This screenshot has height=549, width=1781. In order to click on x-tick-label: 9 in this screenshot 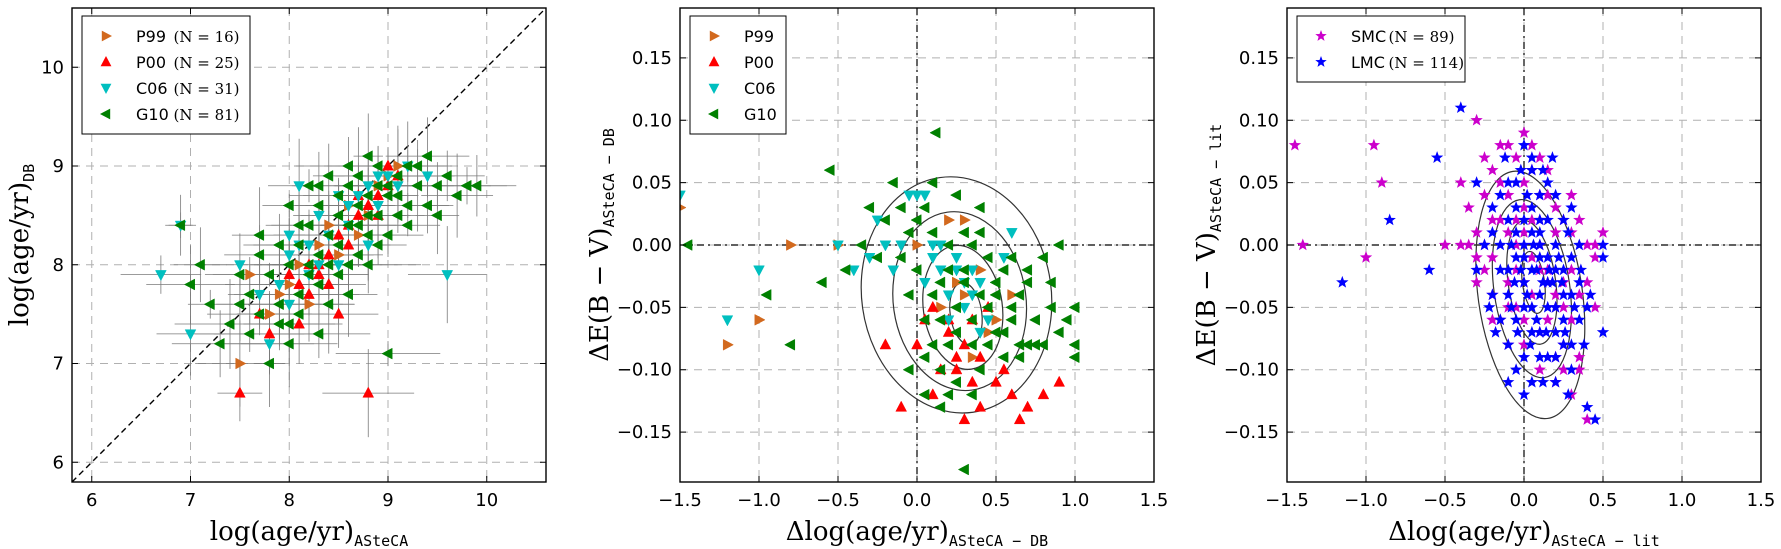, I will do `click(387, 500)`.